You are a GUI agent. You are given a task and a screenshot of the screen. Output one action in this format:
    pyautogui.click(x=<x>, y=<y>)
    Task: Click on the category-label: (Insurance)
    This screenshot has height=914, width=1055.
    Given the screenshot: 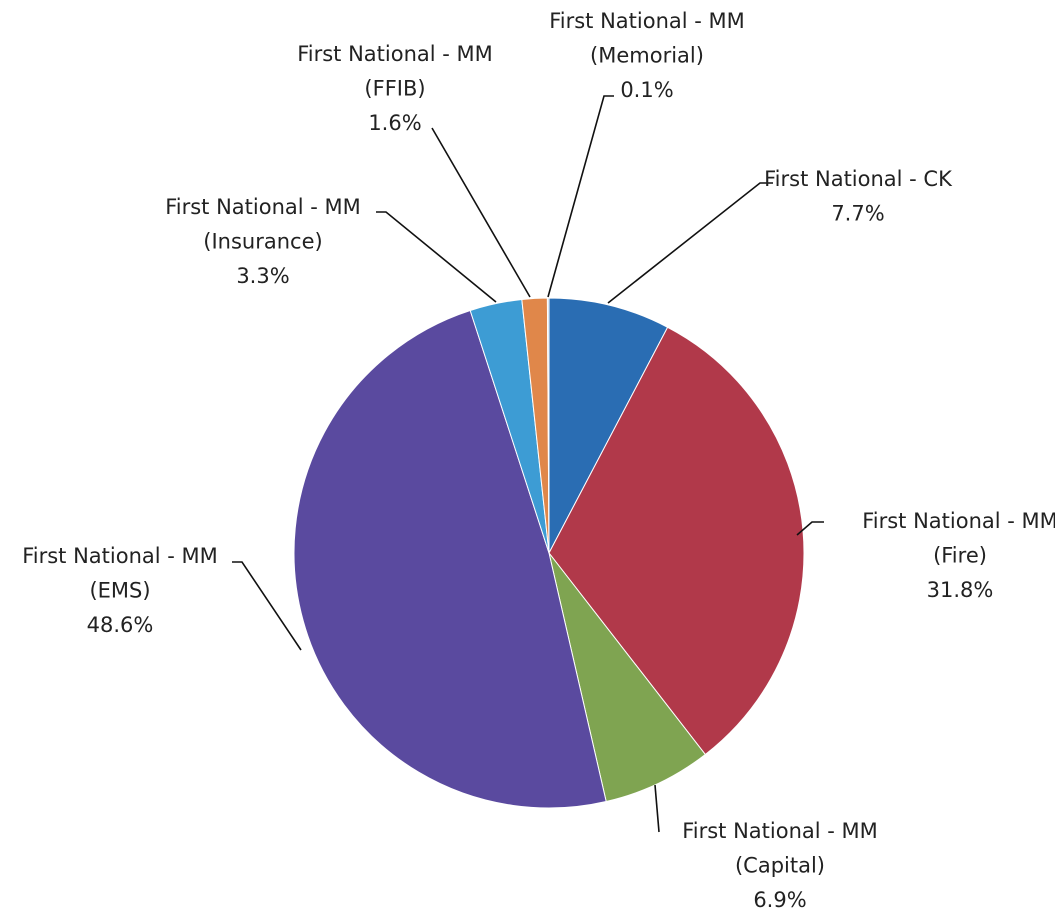 What is the action you would take?
    pyautogui.click(x=262, y=242)
    